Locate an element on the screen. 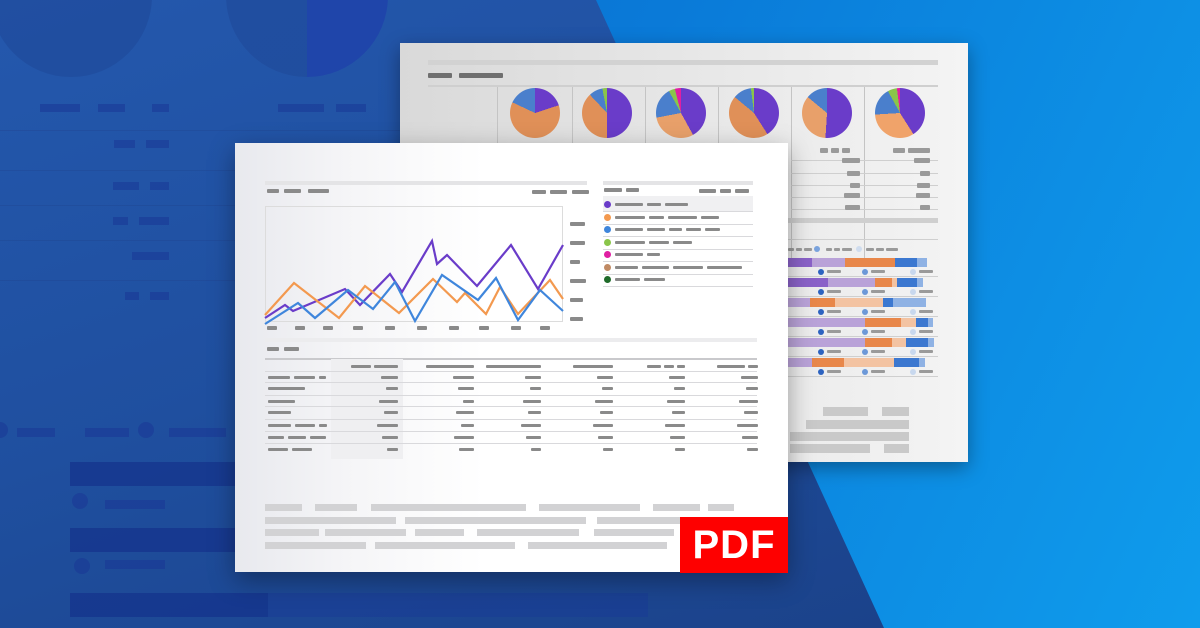 The width and height of the screenshot is (1200, 628). chart-title-placeholder is located at coordinates (292, 191).